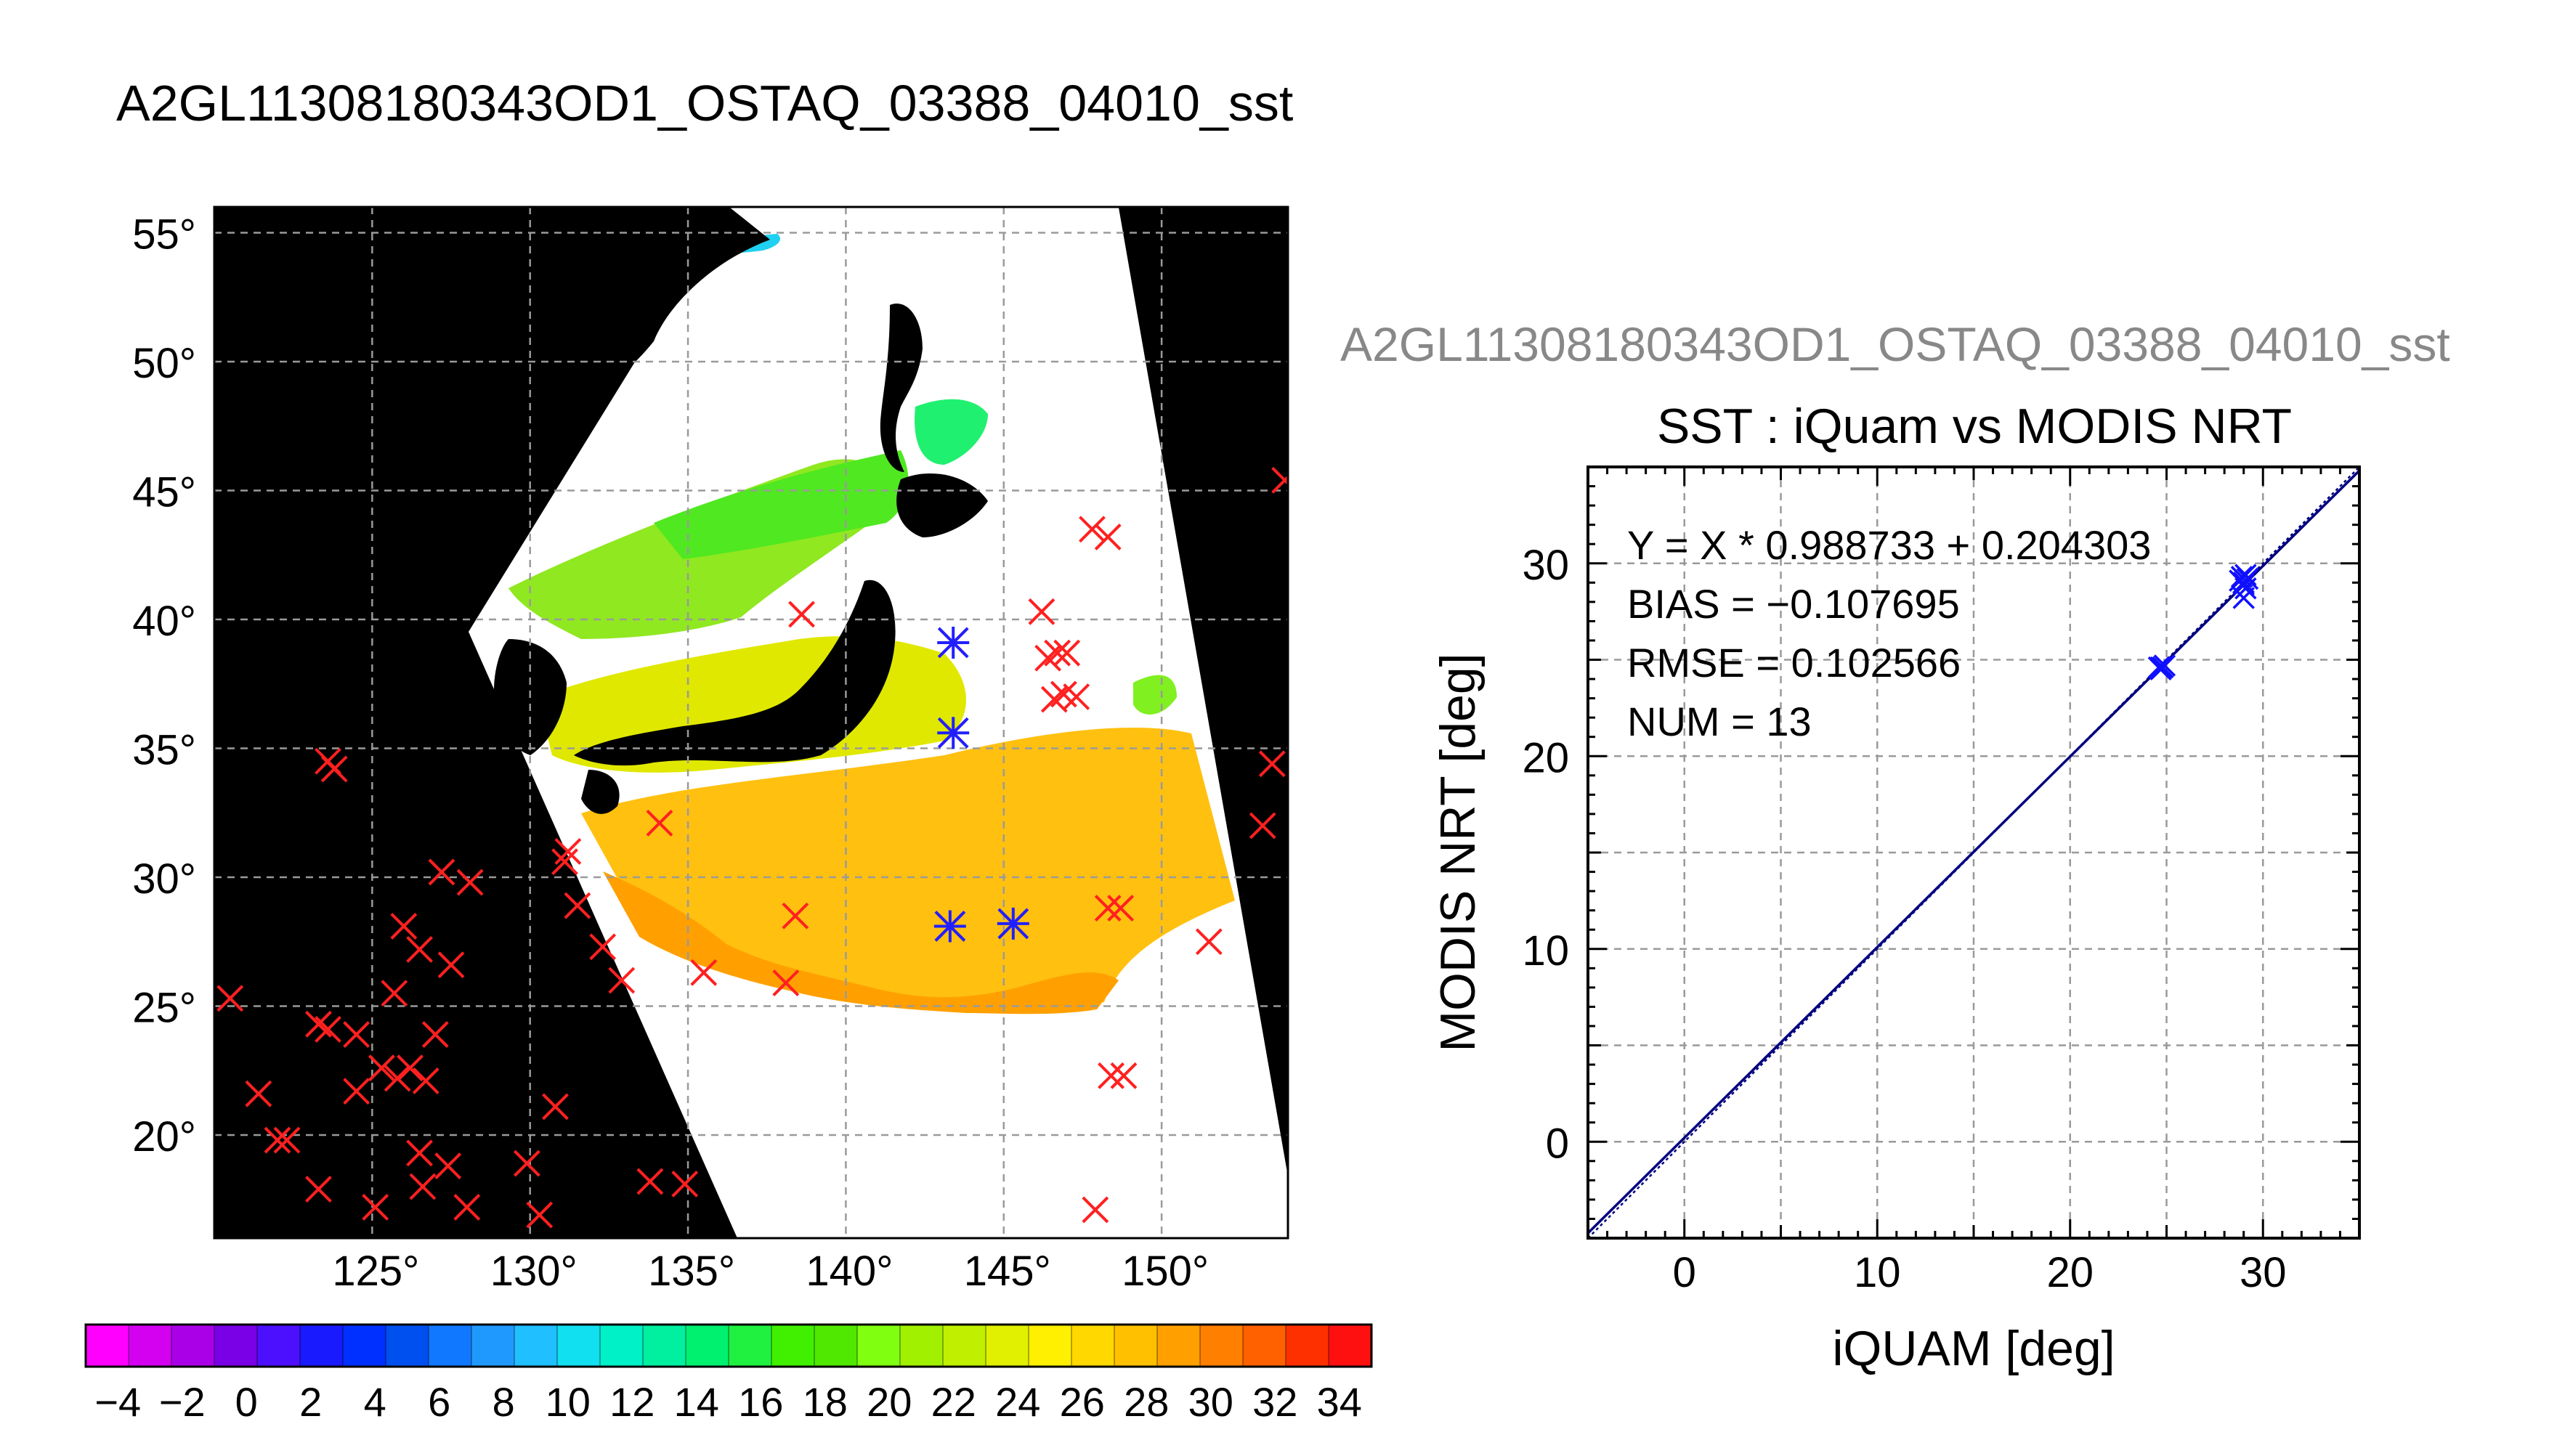 This screenshot has width=2549, height=1456. Describe the element at coordinates (164, 621) in the screenshot. I see `map-lat-label: 40°` at that location.